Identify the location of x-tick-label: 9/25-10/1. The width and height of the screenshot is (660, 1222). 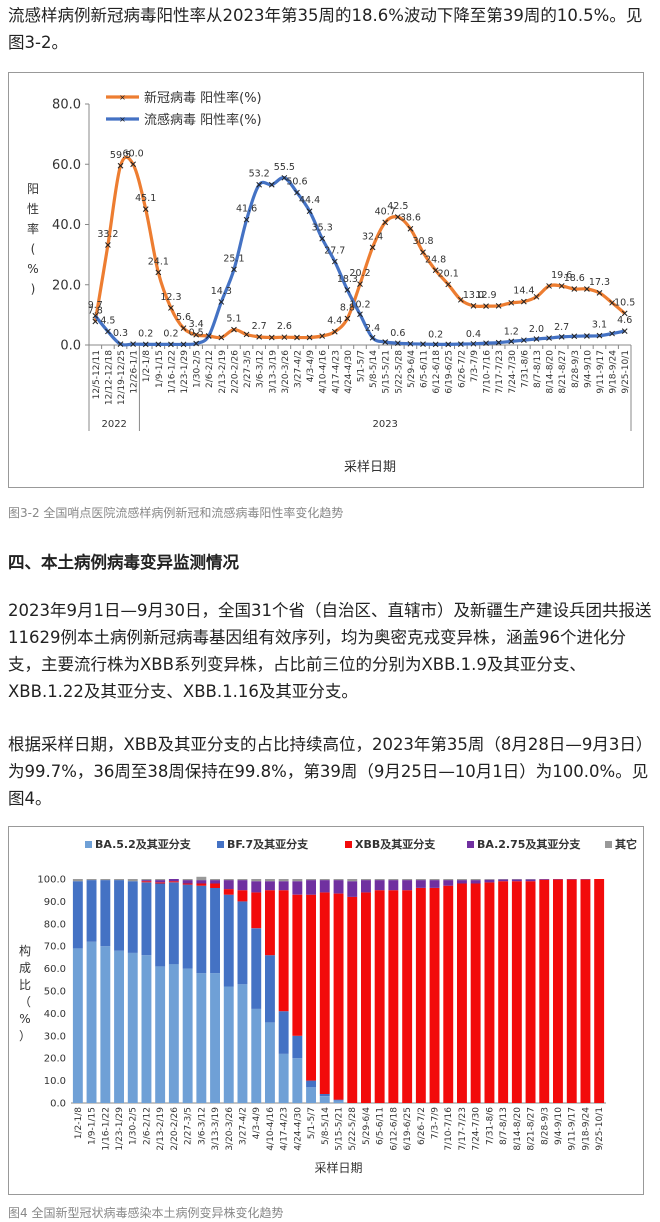
(600, 1129).